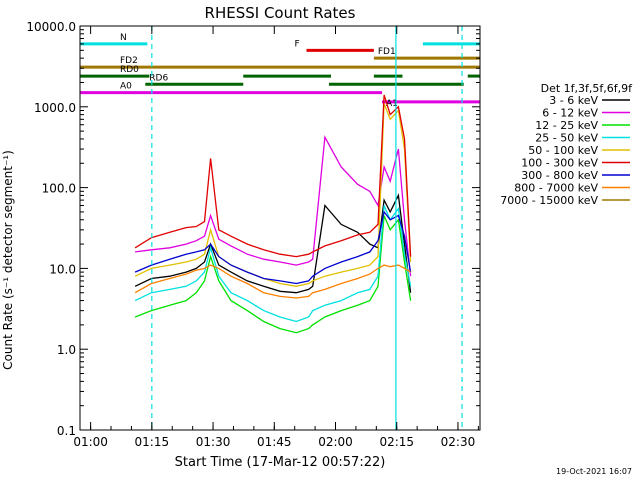 The image size is (640, 480). What do you see at coordinates (587, 88) in the screenshot?
I see `legend-title: Det 1f,3f,5f,6f,9f` at bounding box center [587, 88].